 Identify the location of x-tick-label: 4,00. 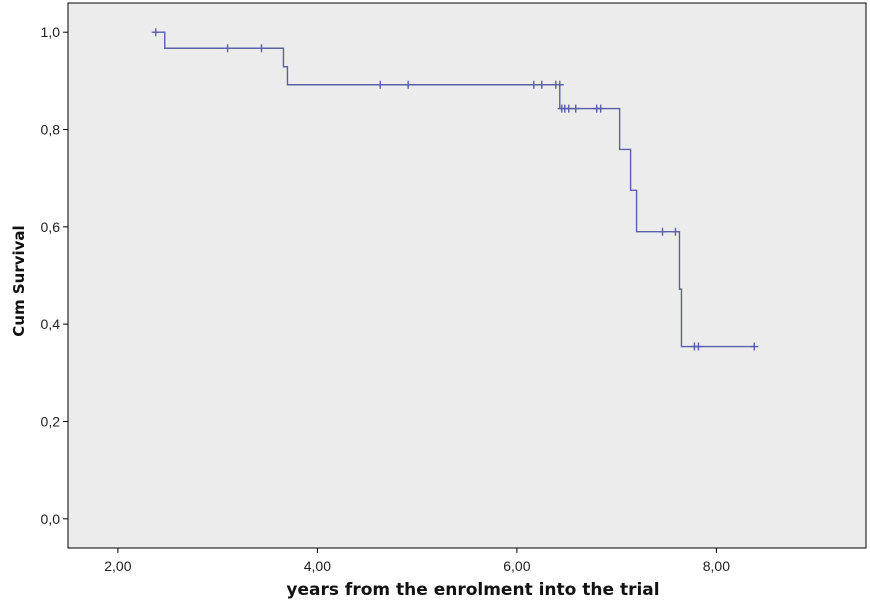
(317, 566).